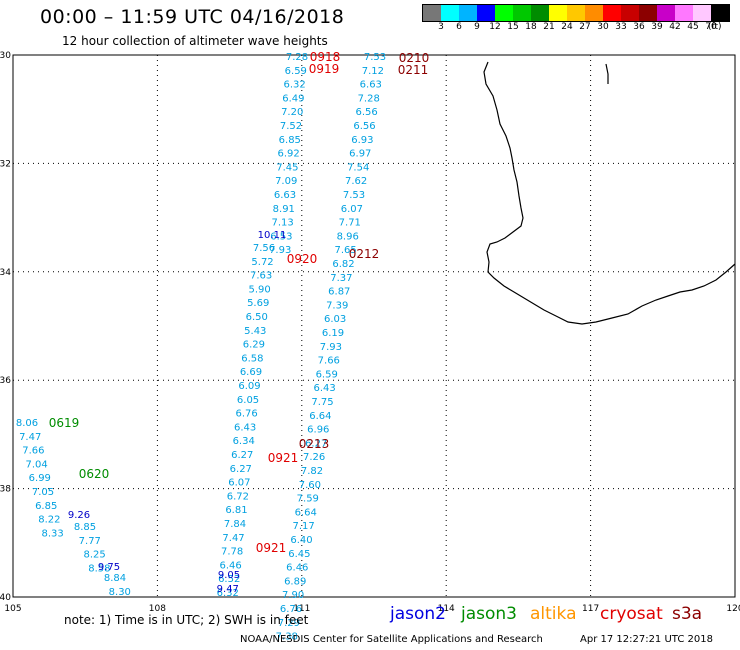  What do you see at coordinates (301, 609) in the screenshot?
I see `lon-tick-label: 111` at bounding box center [301, 609].